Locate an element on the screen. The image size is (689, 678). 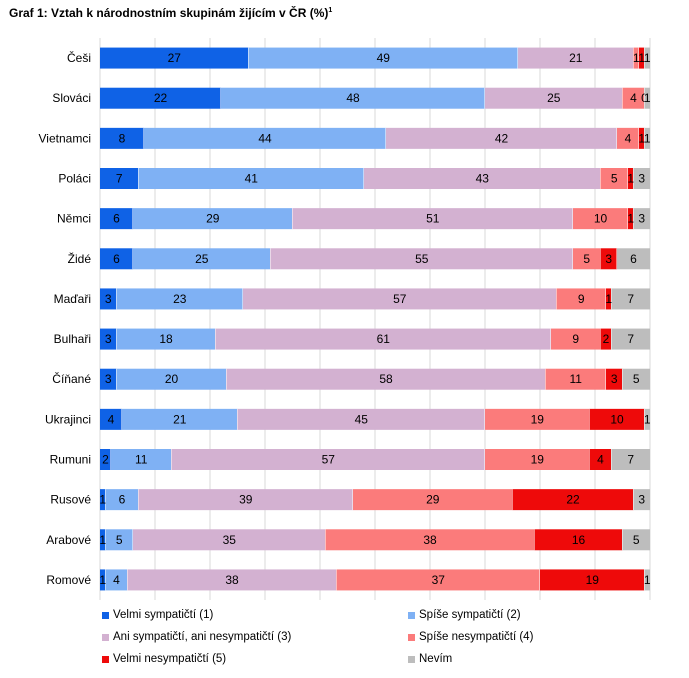
category-label: Rumuni is located at coordinates (70, 460).